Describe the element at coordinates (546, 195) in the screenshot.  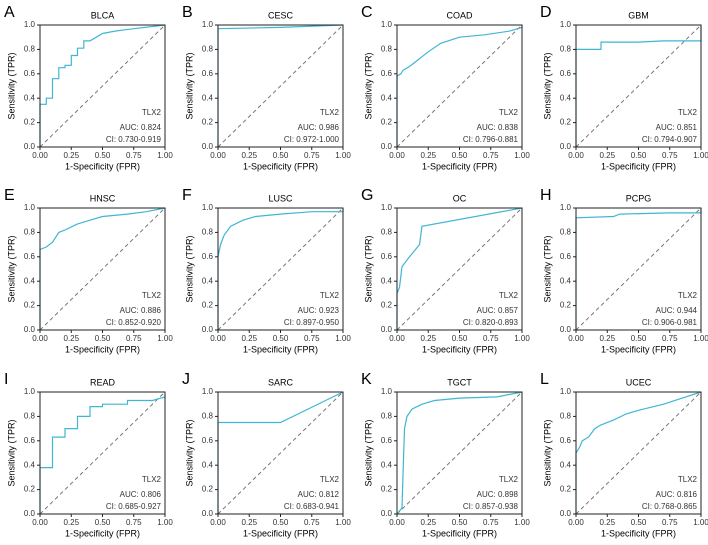
I see `panel-letter: H` at that location.